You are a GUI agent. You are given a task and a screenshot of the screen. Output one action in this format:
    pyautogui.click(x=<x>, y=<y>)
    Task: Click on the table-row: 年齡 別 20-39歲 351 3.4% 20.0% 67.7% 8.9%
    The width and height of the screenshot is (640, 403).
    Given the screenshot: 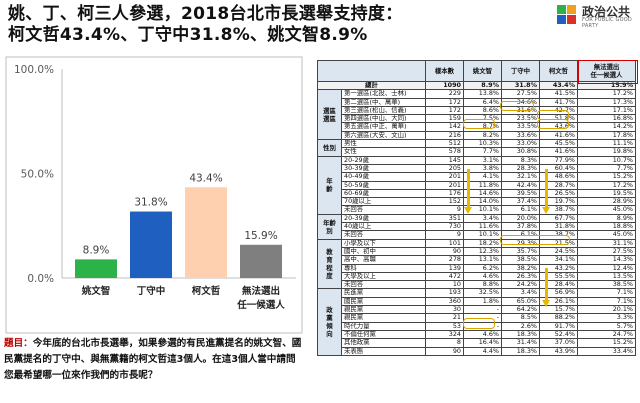 What is the action you would take?
    pyautogui.click(x=476, y=226)
    